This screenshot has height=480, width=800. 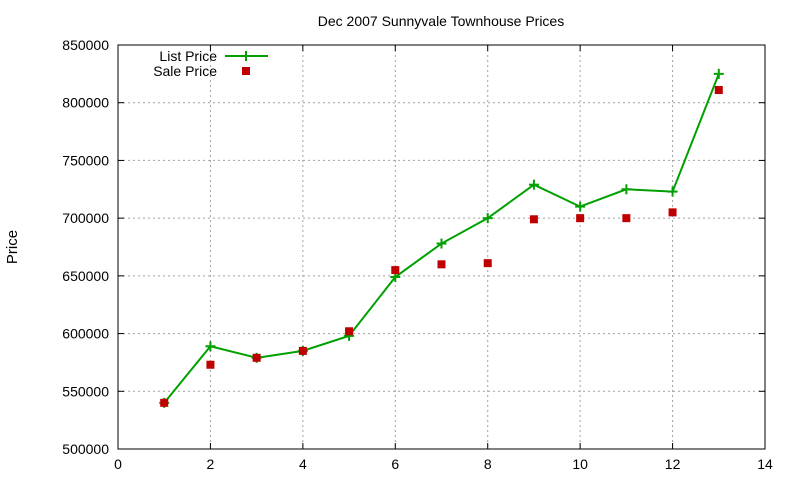 I want to click on legend-marker-sale-price, so click(x=246, y=71).